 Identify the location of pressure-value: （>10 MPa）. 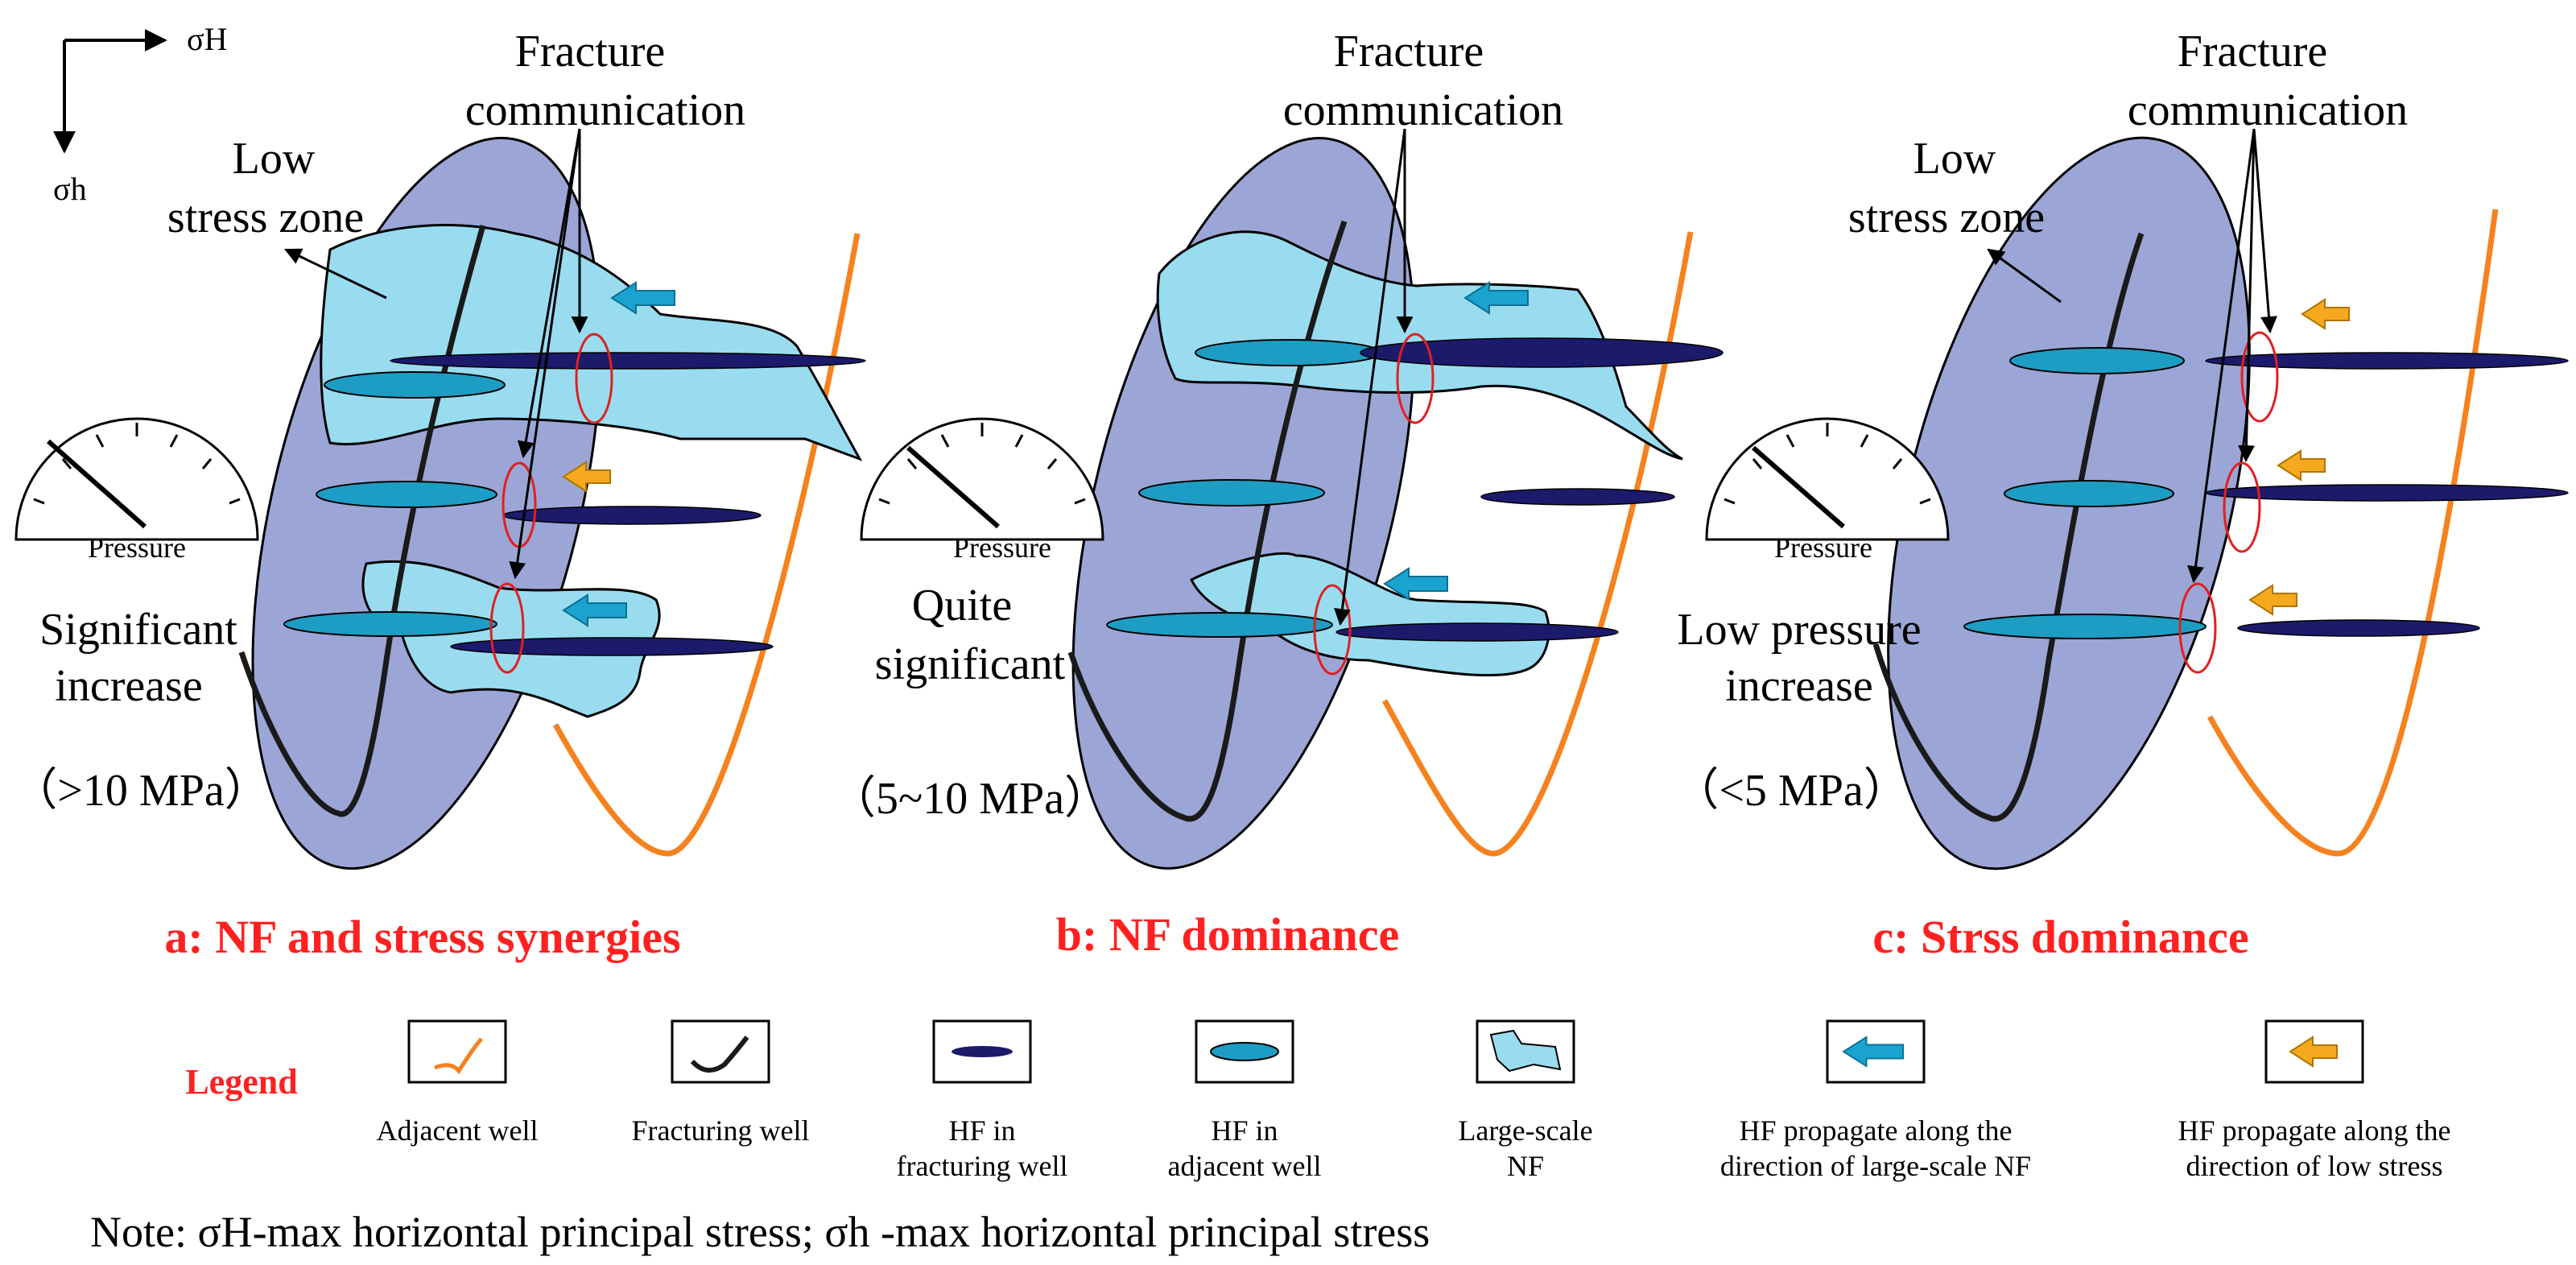
(140, 791).